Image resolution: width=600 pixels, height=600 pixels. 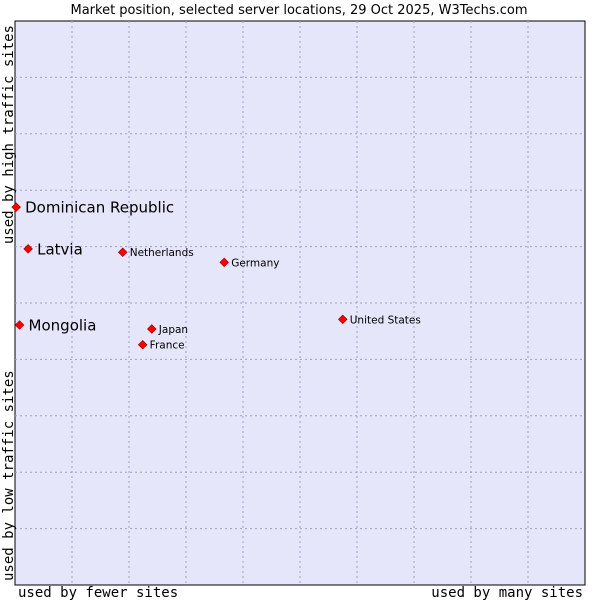 I want to click on point-france: France, so click(x=161, y=345).